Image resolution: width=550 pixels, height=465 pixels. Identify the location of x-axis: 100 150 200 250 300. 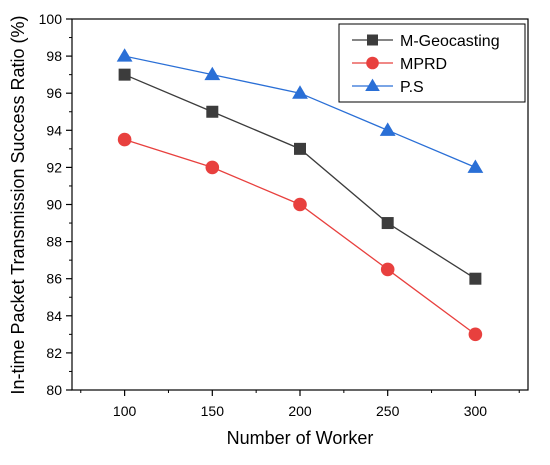
(300, 404).